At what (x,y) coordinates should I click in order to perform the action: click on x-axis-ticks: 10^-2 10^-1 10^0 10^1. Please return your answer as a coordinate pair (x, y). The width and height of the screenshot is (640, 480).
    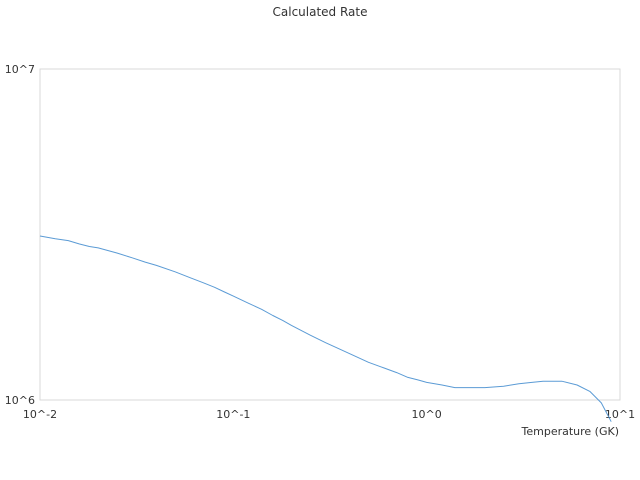
    Looking at the image, I should click on (329, 414).